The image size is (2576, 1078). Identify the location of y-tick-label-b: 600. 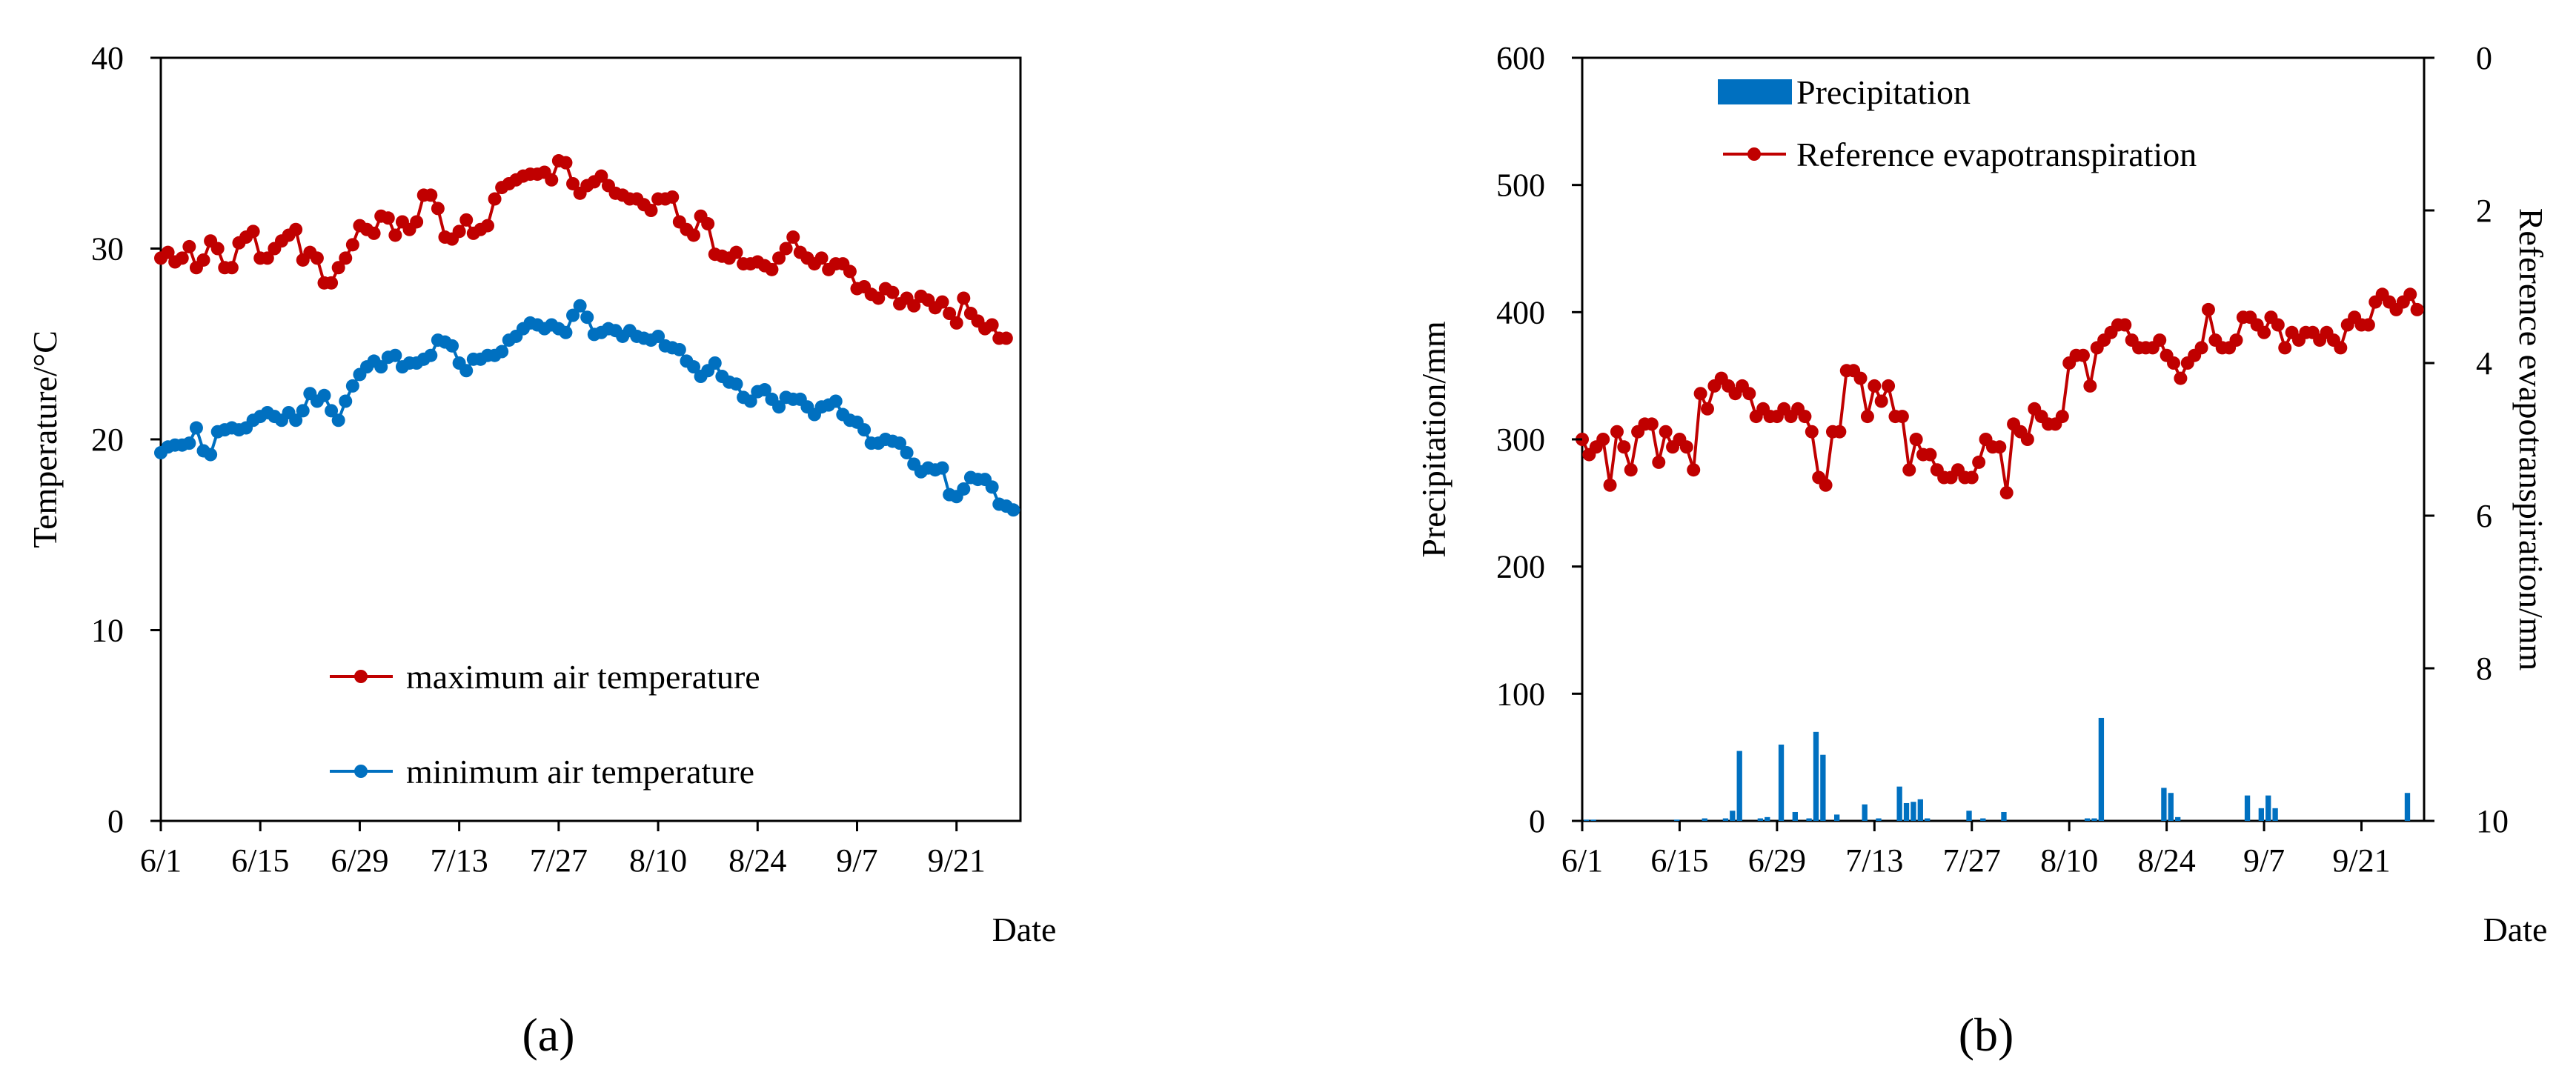
(1520, 58).